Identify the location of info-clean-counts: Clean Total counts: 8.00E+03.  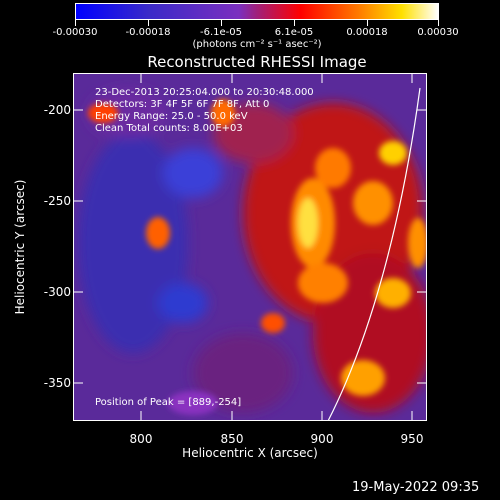
(169, 128).